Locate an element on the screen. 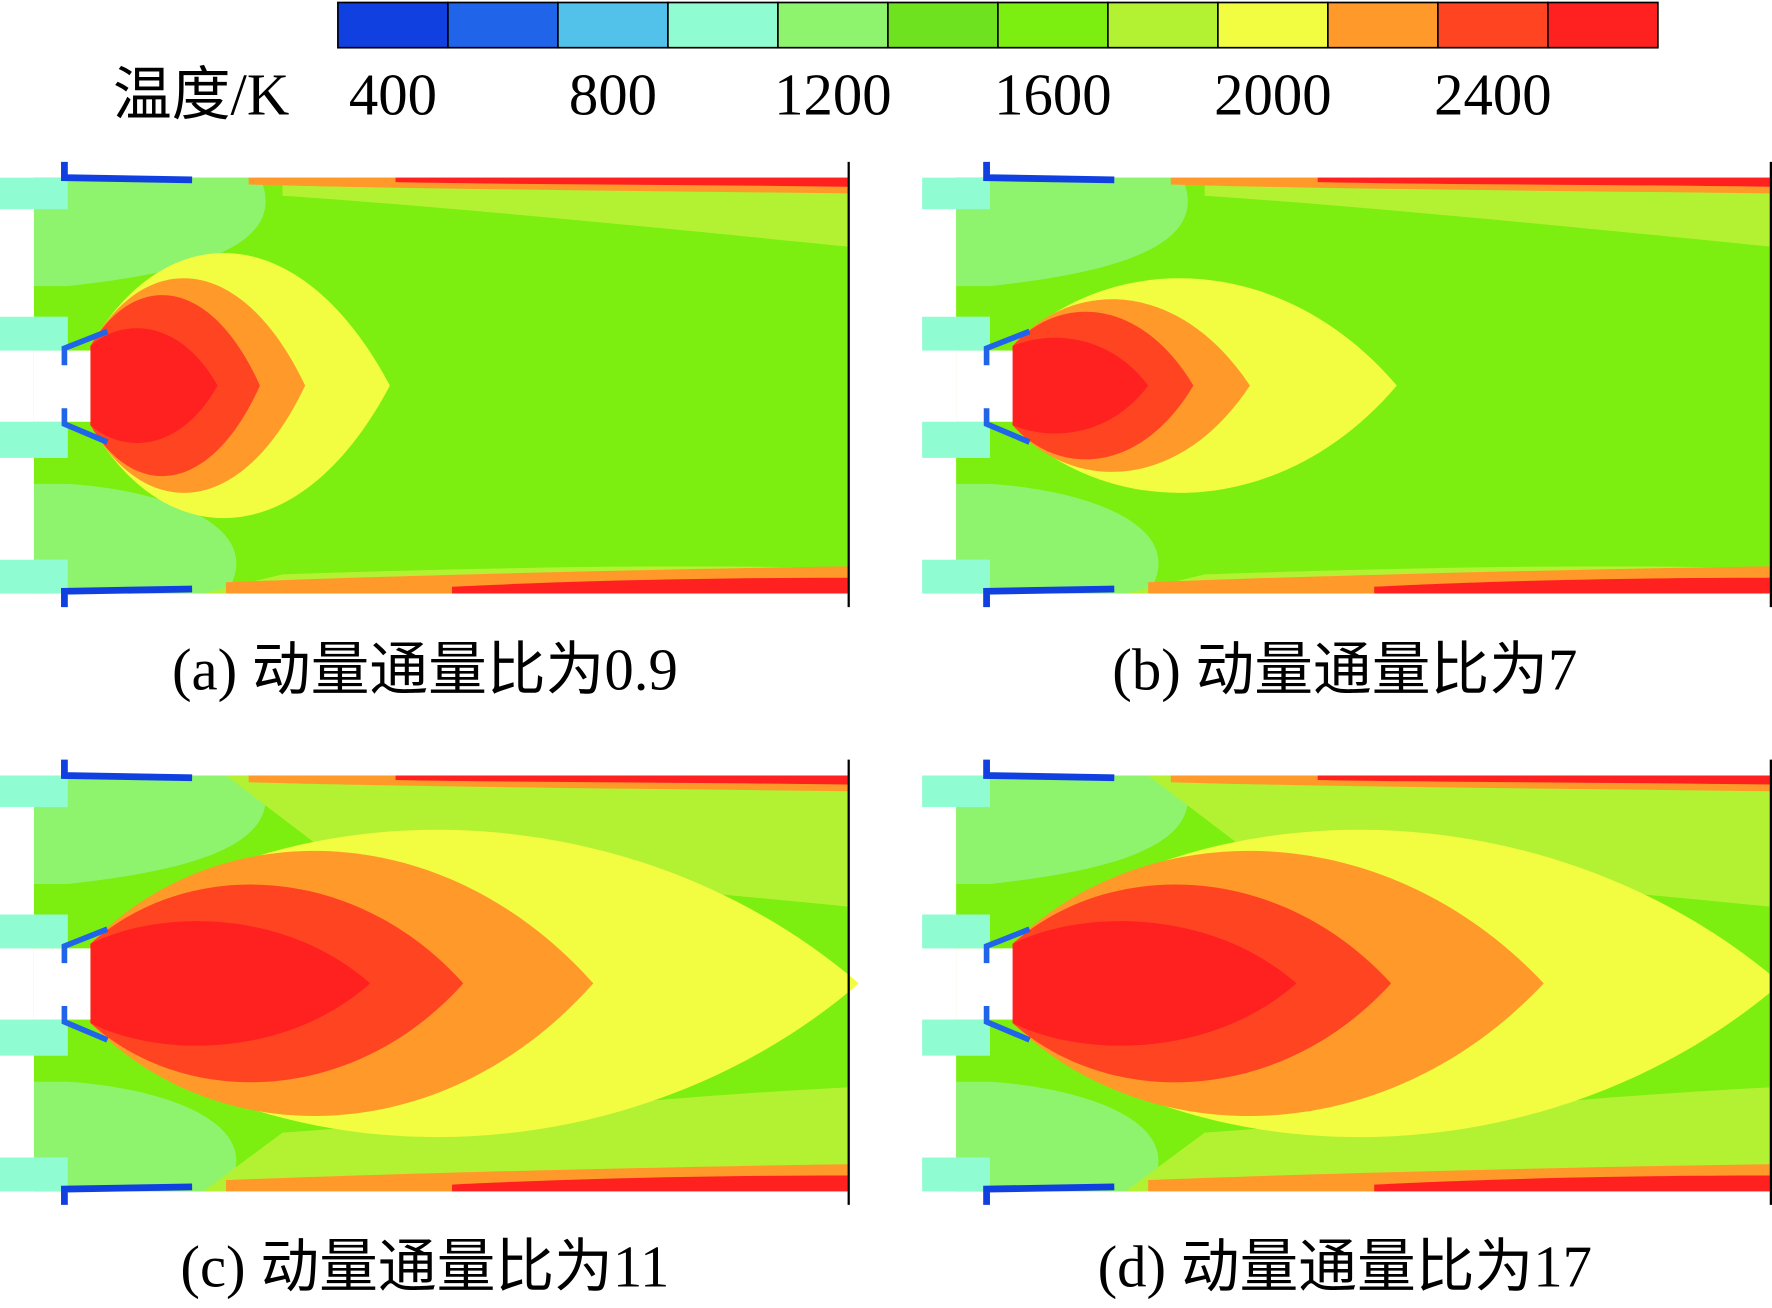 The image size is (1772, 1308). colorbar-label: 温度/K is located at coordinates (201, 94).